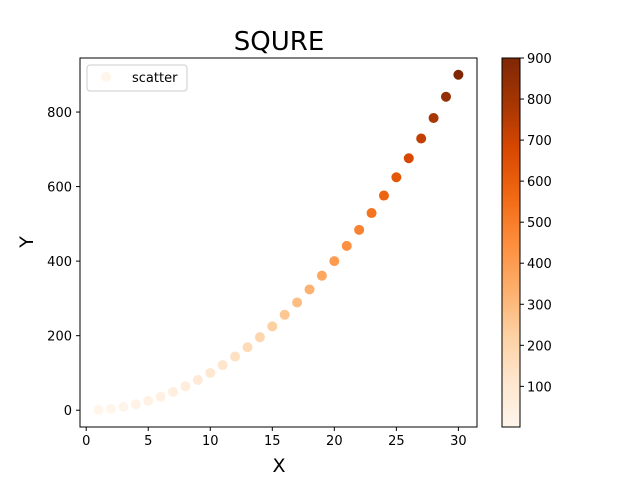  I want to click on colorbar-tick-label: 400, so click(539, 264).